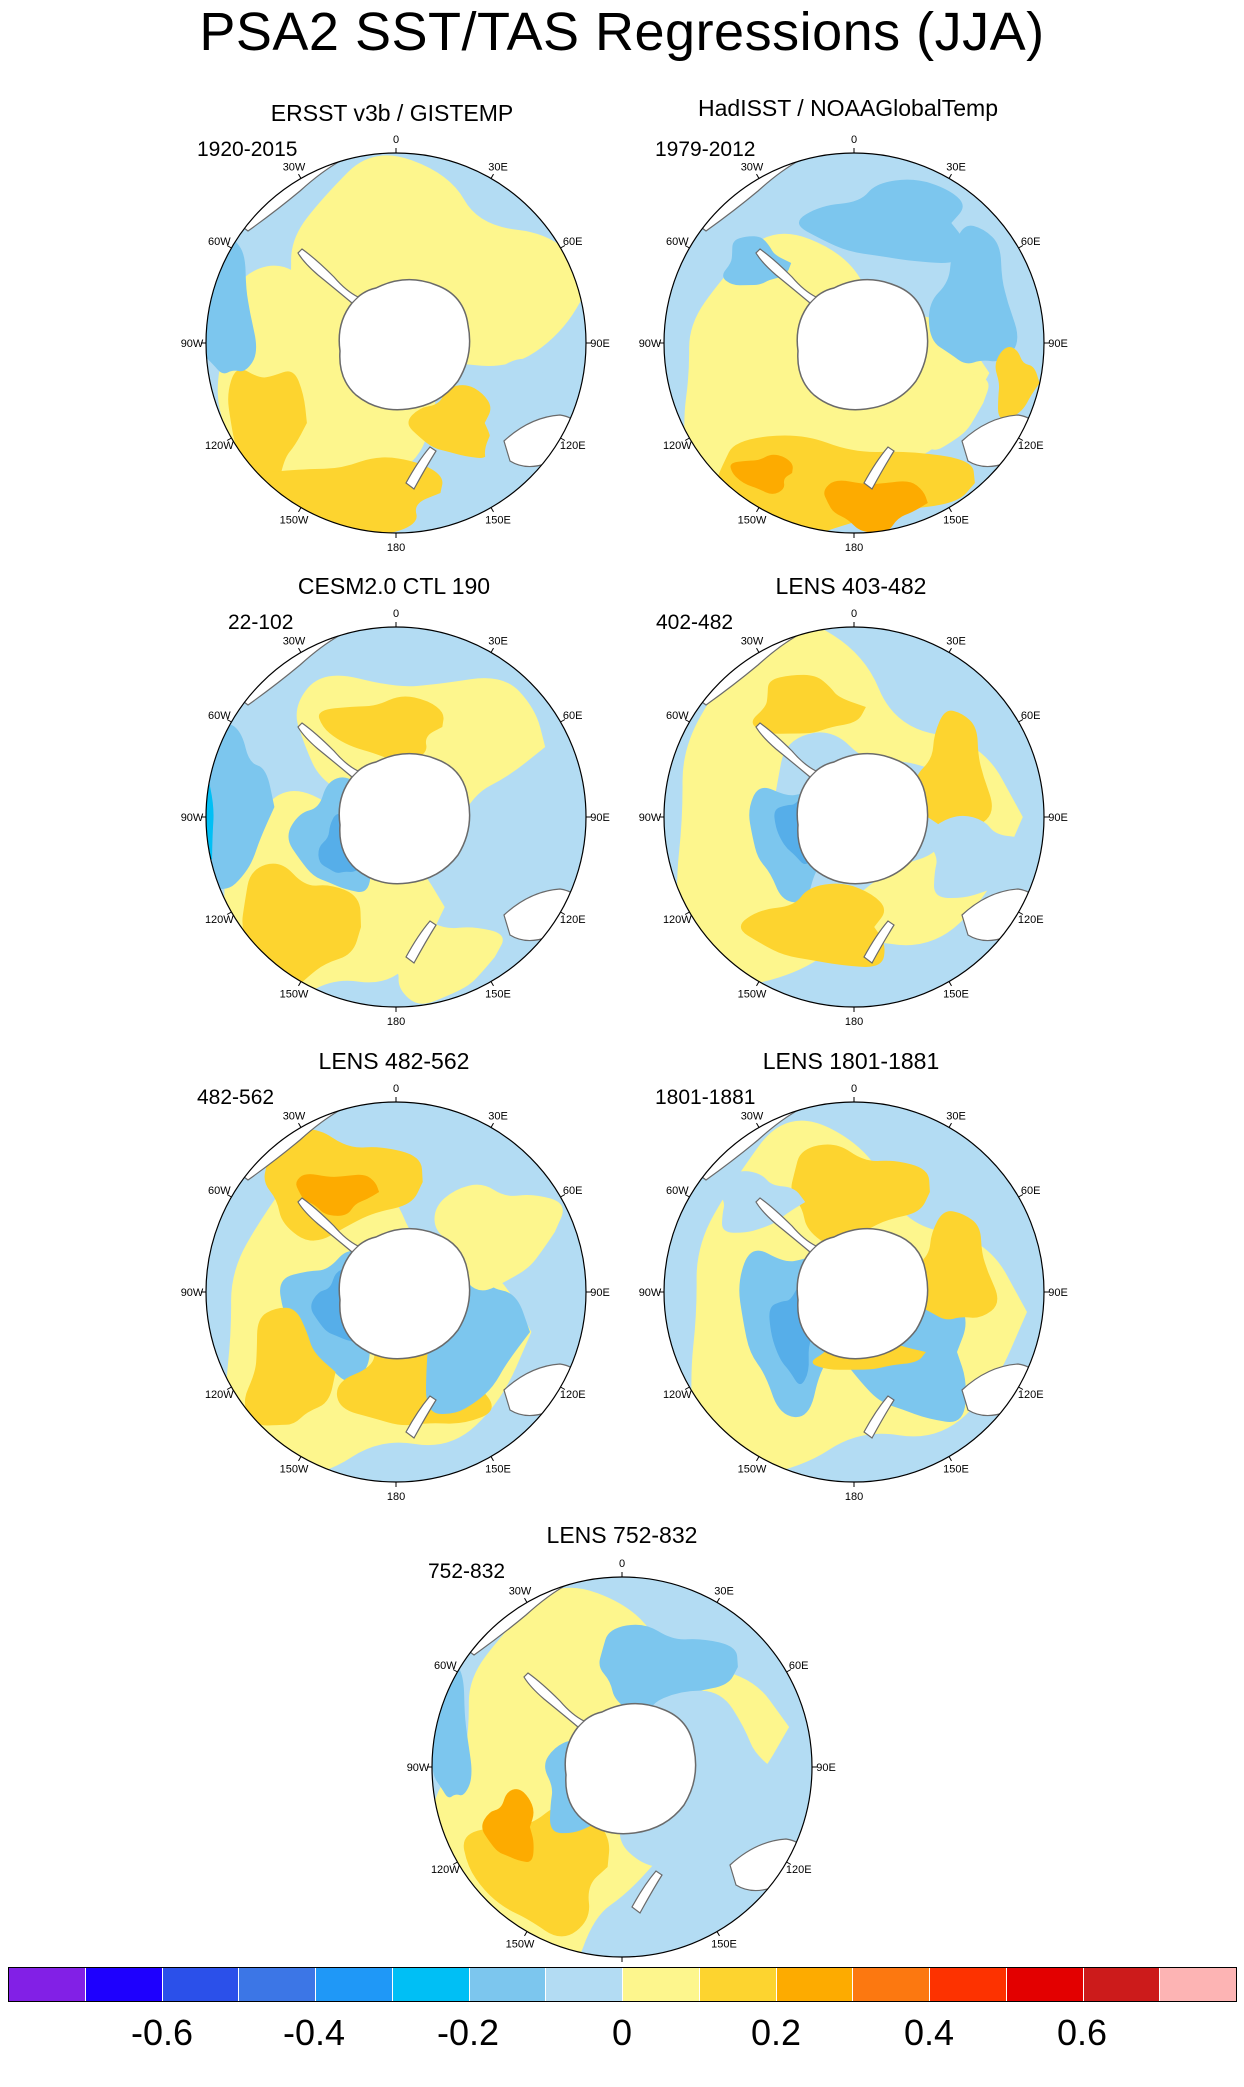 This screenshot has height=2087, width=1244. Describe the element at coordinates (498, 641) in the screenshot. I see `longitude-label: 30E` at that location.